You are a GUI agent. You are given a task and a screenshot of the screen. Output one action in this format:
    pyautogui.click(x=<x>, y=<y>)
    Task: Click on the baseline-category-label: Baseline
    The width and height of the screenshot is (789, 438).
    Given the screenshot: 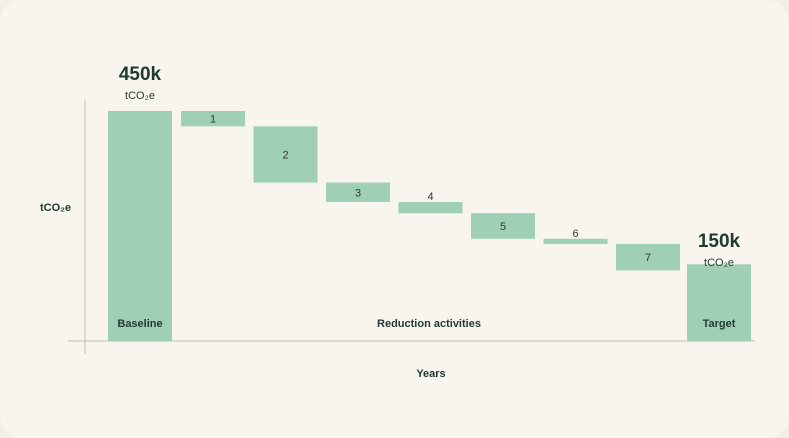 What is the action you would take?
    pyautogui.click(x=139, y=324)
    